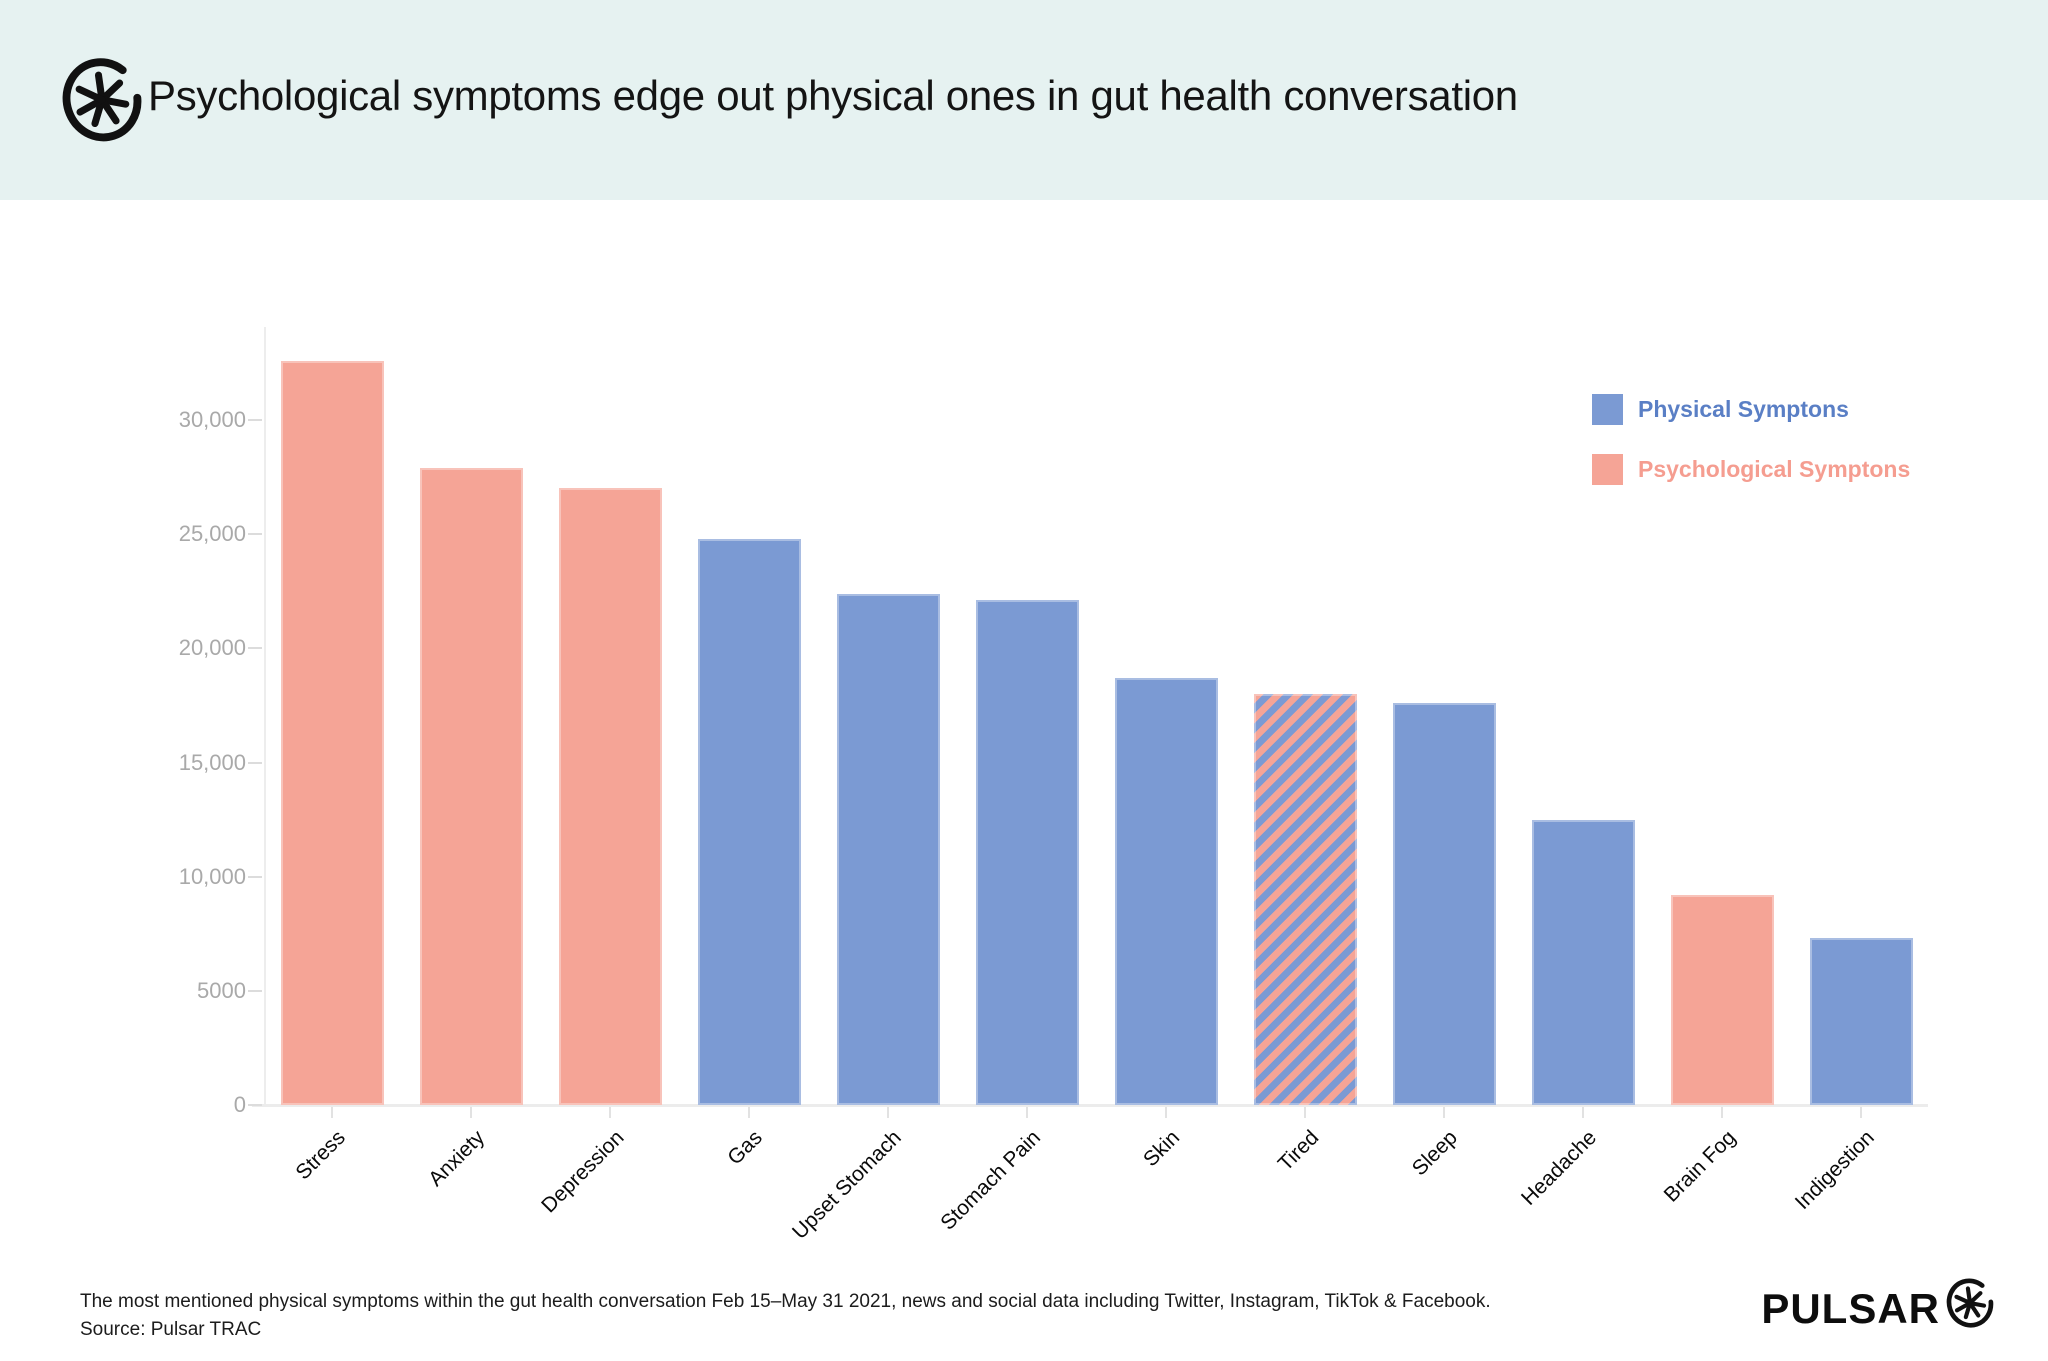  What do you see at coordinates (332, 733) in the screenshot?
I see `bar-stress` at bounding box center [332, 733].